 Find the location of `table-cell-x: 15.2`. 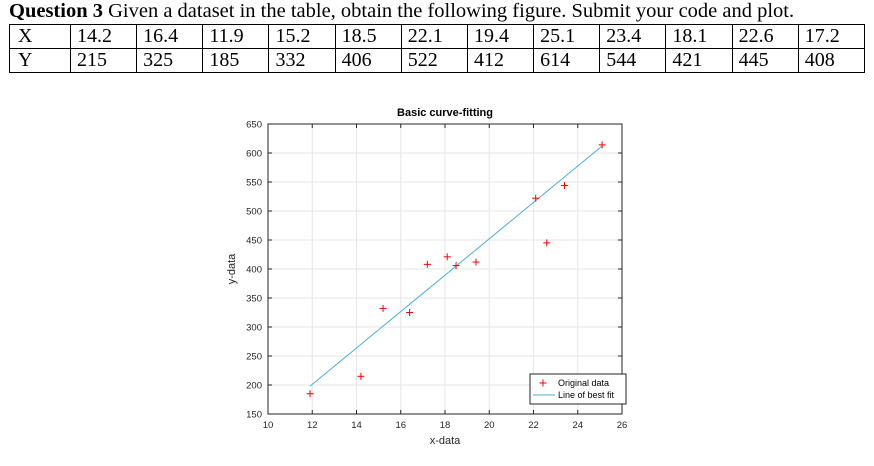

table-cell-x: 15.2 is located at coordinates (302, 36).